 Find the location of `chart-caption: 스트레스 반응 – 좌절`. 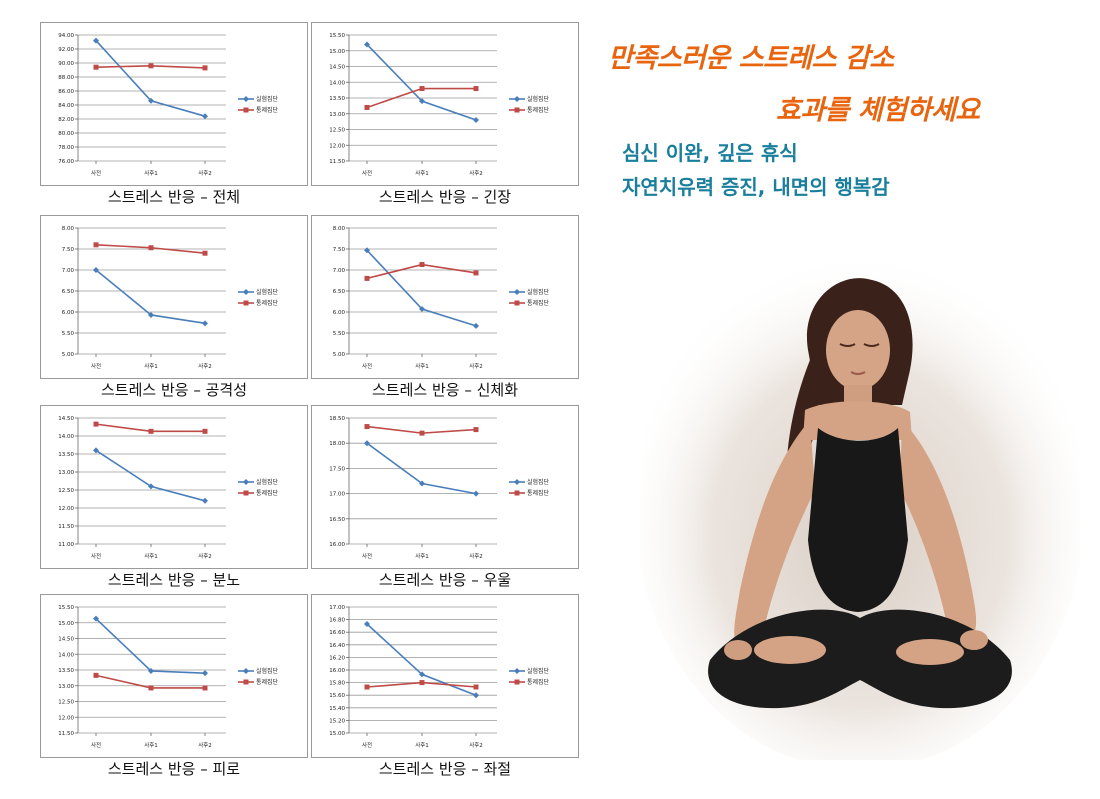

chart-caption: 스트레스 반응 – 좌절 is located at coordinates (445, 769).